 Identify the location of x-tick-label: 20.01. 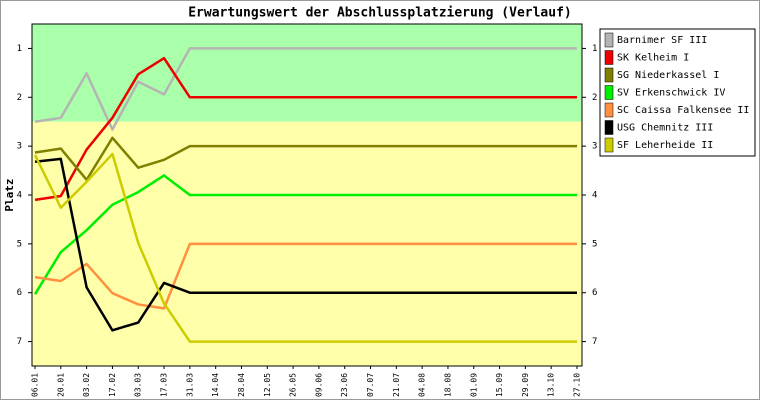
(60, 385).